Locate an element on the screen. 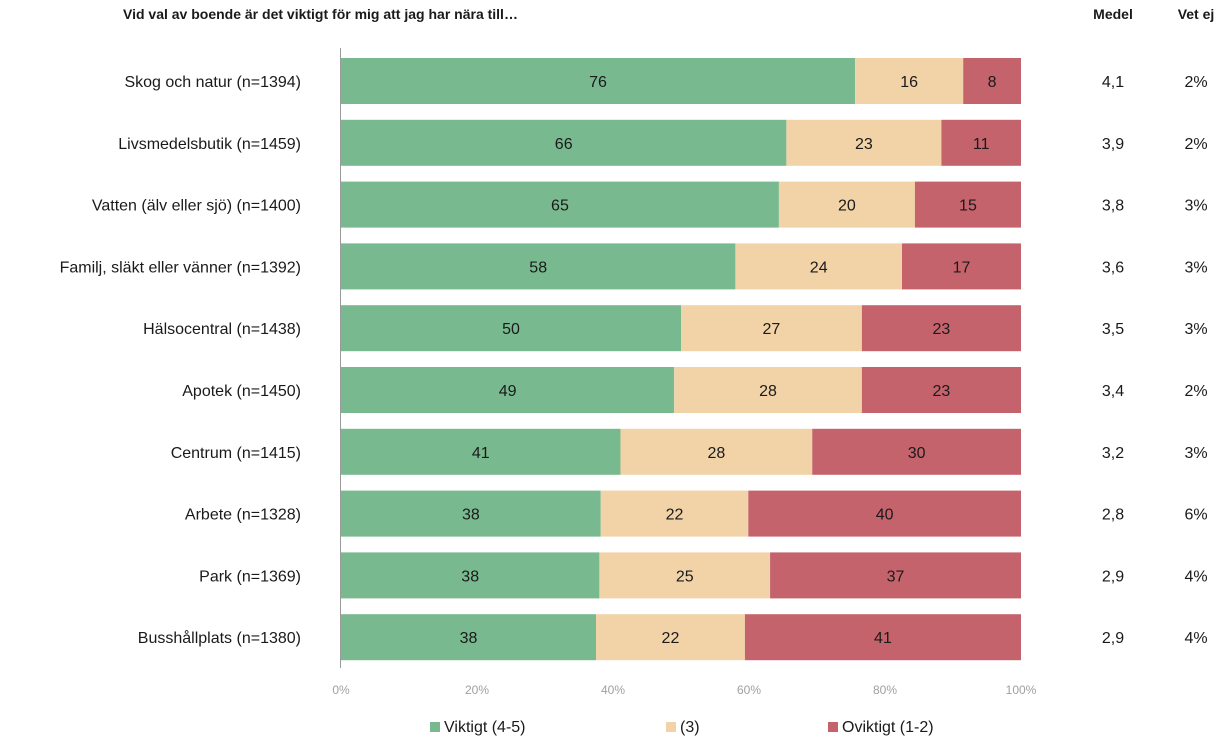  bar-data-label: 25 is located at coordinates (685, 576).